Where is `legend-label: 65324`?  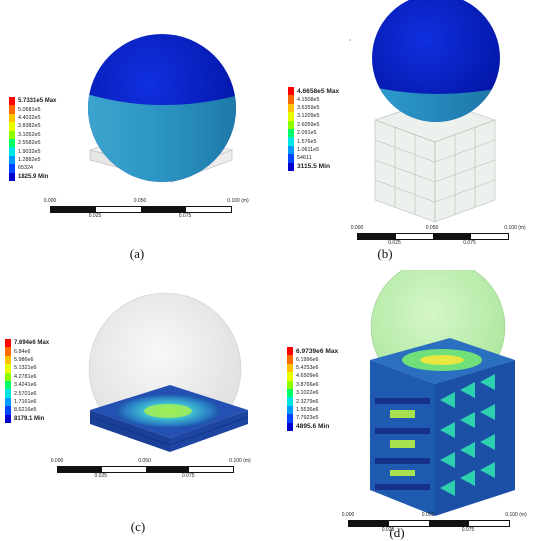
legend-label: 65324 is located at coordinates (25, 168).